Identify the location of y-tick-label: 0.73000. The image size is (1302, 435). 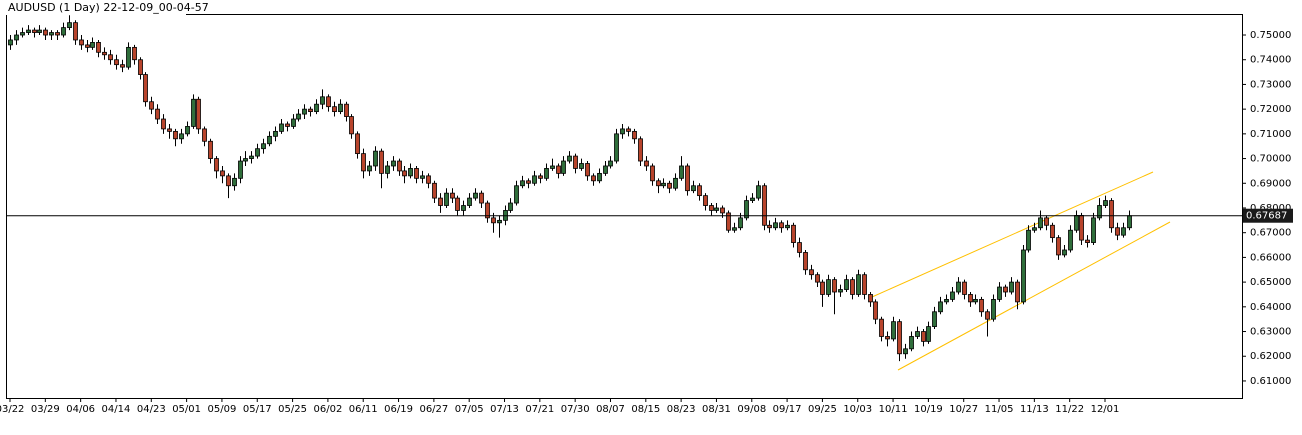
(1270, 84).